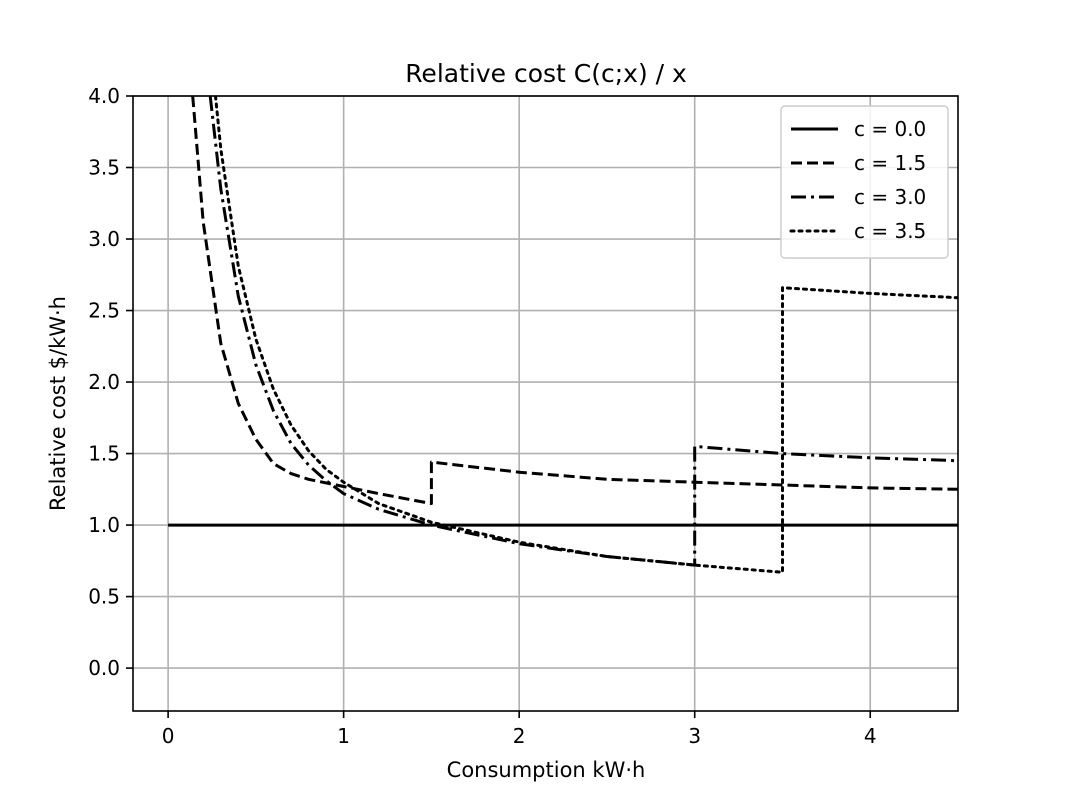  What do you see at coordinates (890, 197) in the screenshot?
I see `legend-label-2: c = 3.0` at bounding box center [890, 197].